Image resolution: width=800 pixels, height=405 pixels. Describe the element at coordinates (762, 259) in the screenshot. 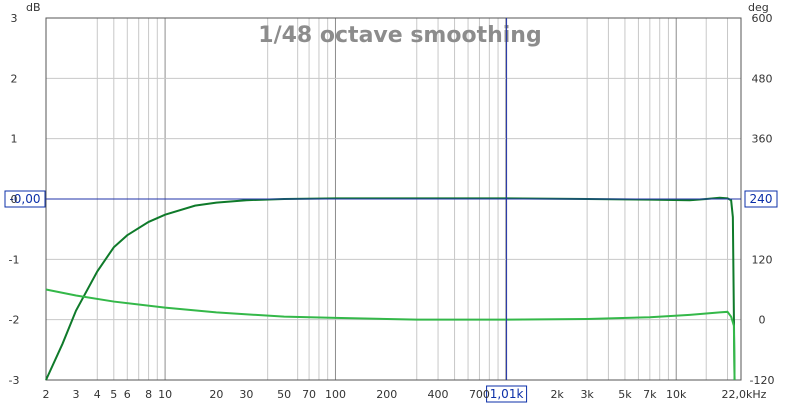

I see `right-tick-label: 120` at that location.